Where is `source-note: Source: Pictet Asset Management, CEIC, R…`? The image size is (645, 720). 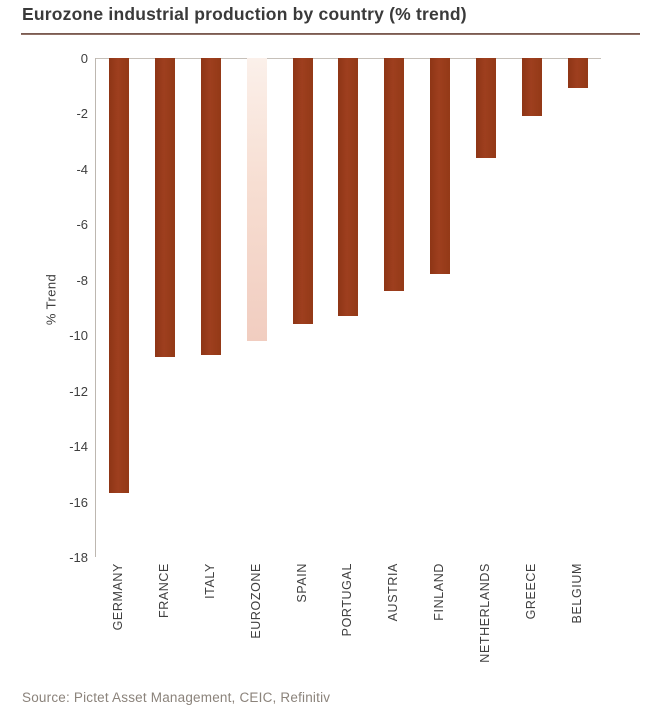 source-note: Source: Pictet Asset Management, CEIC, R… is located at coordinates (176, 697).